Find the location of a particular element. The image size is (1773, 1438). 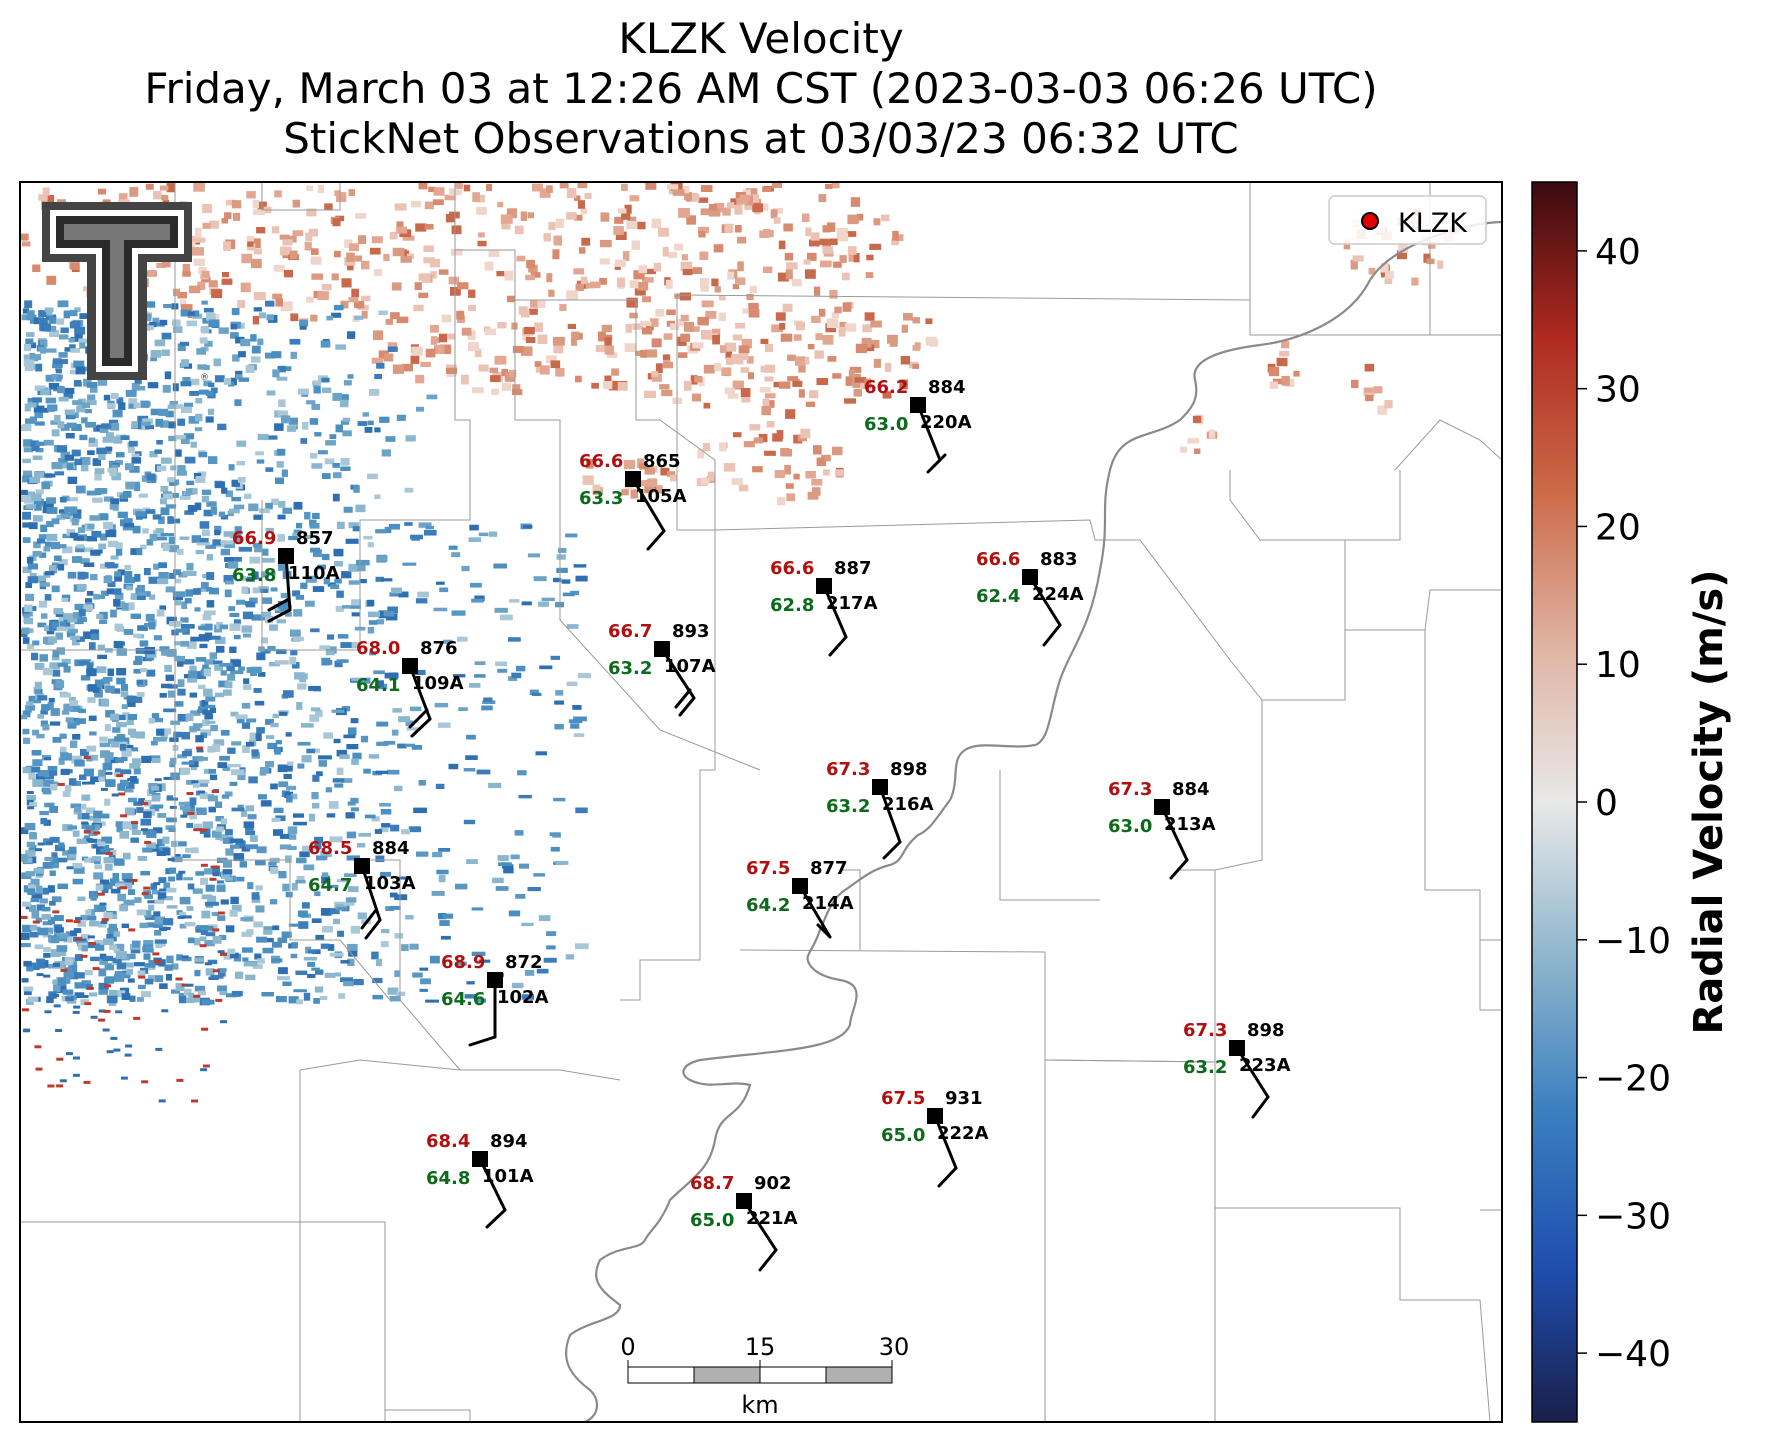

station-dewpoint: 63.0 is located at coordinates (886, 424).